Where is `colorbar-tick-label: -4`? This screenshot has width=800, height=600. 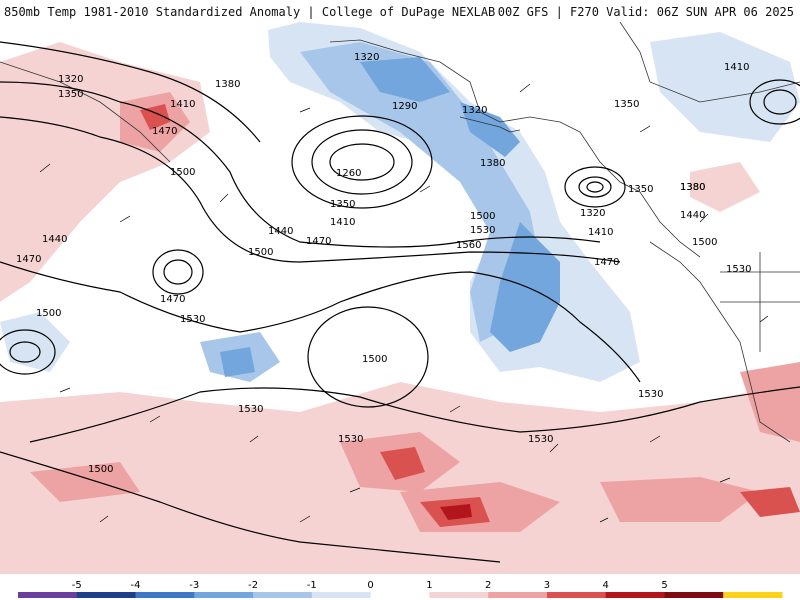 colorbar-tick-label: -4 is located at coordinates (136, 585).